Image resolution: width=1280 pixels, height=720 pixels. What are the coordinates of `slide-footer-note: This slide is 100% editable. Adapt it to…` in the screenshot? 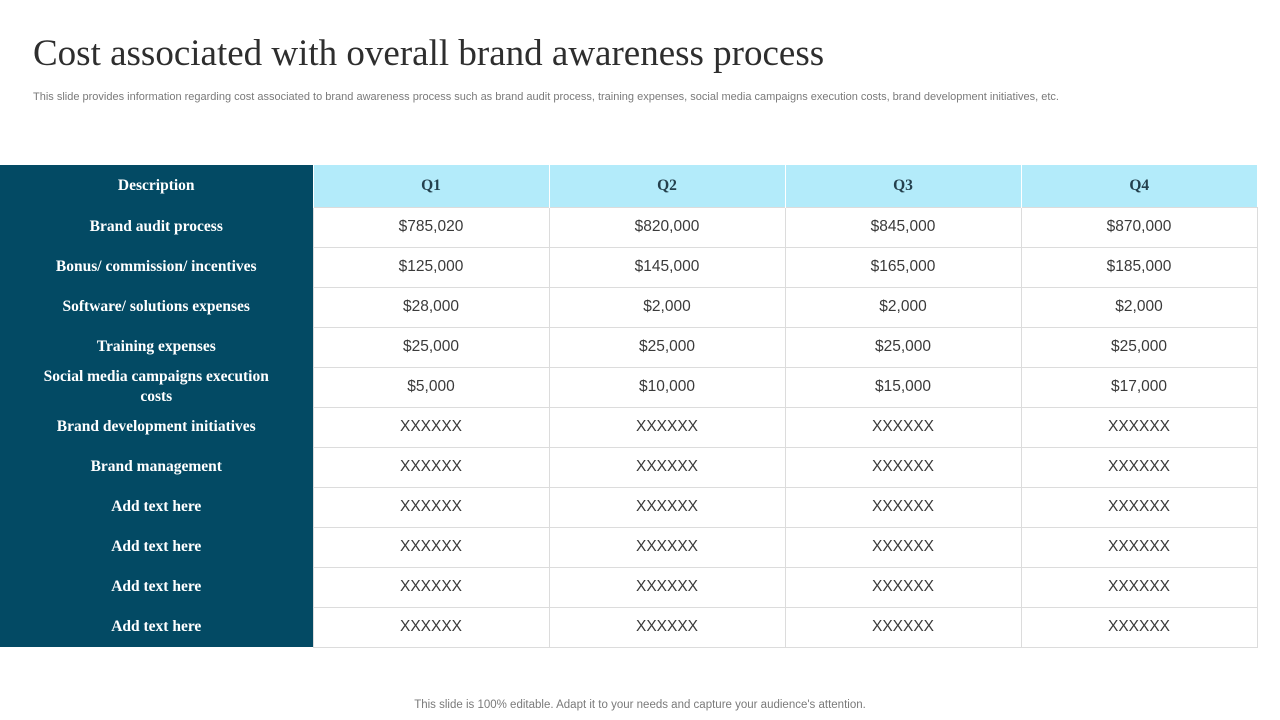 It's located at (640, 705).